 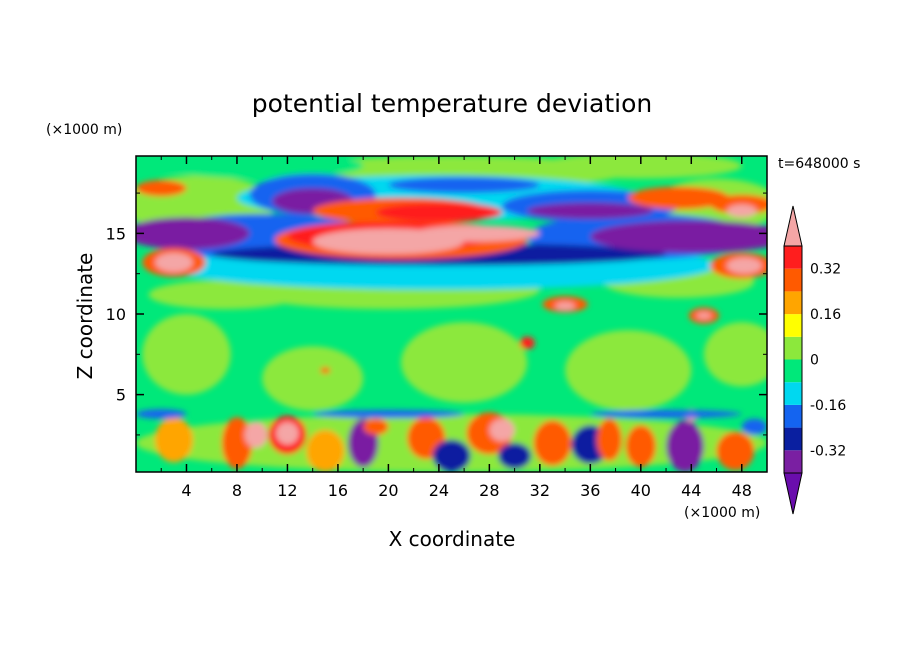 What do you see at coordinates (825, 270) in the screenshot?
I see `colorbar-label: 0.32` at bounding box center [825, 270].